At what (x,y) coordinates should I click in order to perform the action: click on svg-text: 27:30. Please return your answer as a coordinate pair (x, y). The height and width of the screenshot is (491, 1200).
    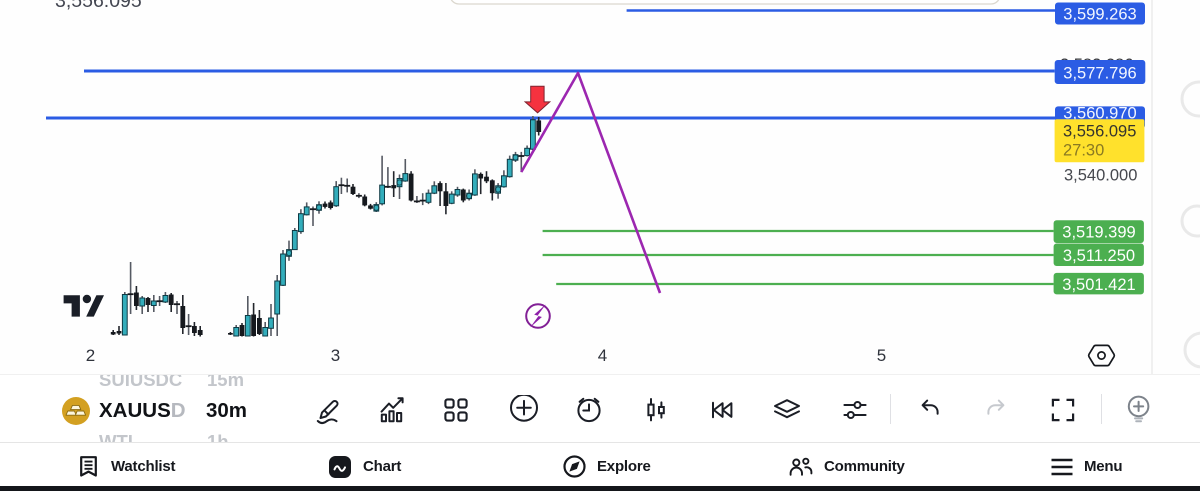
    Looking at the image, I should click on (1083, 151).